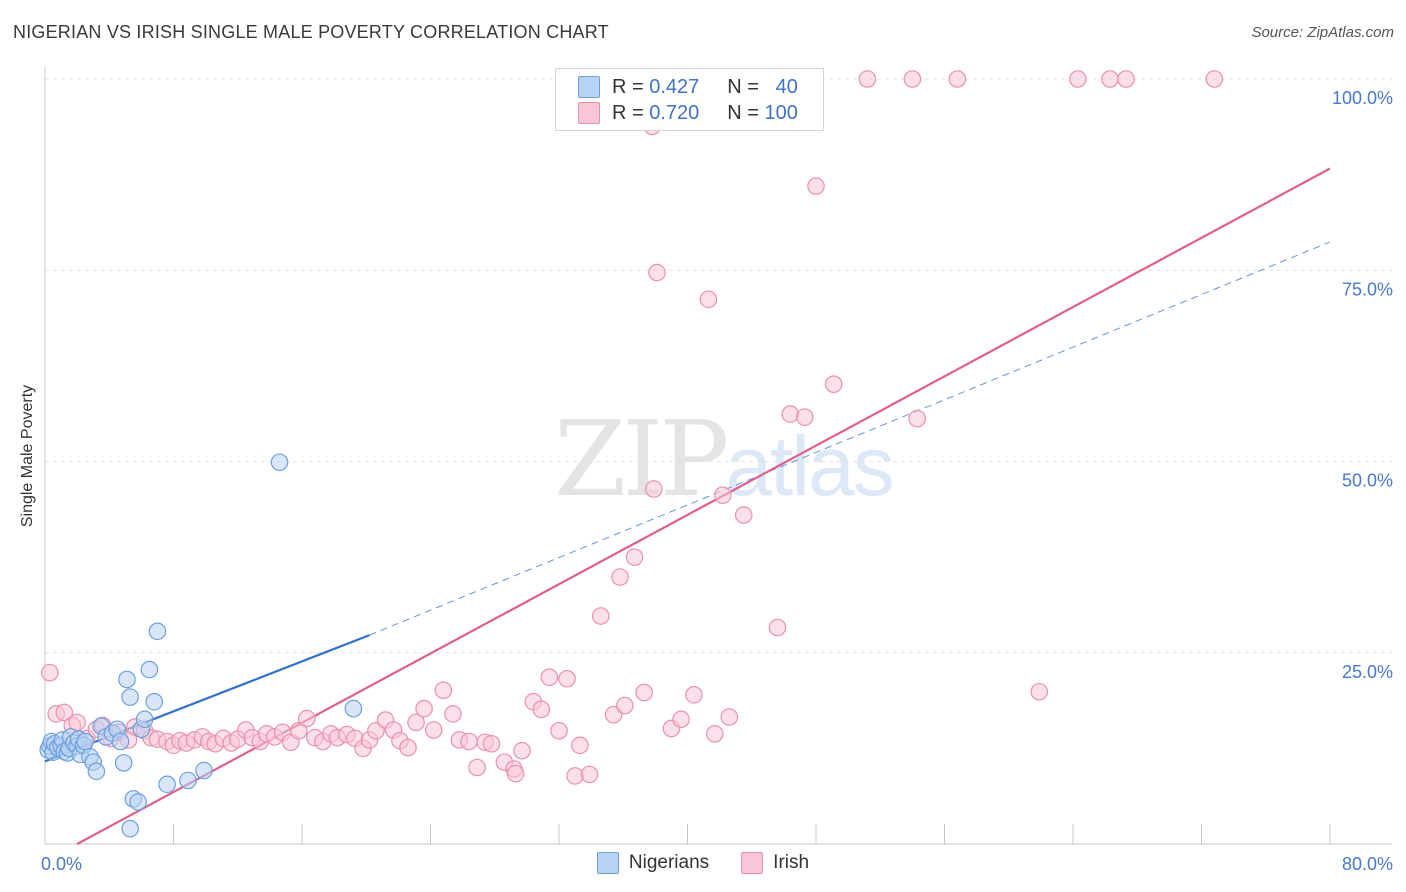  What do you see at coordinates (1322, 32) in the screenshot?
I see `source-label: Source: ZipAtlas.com` at bounding box center [1322, 32].